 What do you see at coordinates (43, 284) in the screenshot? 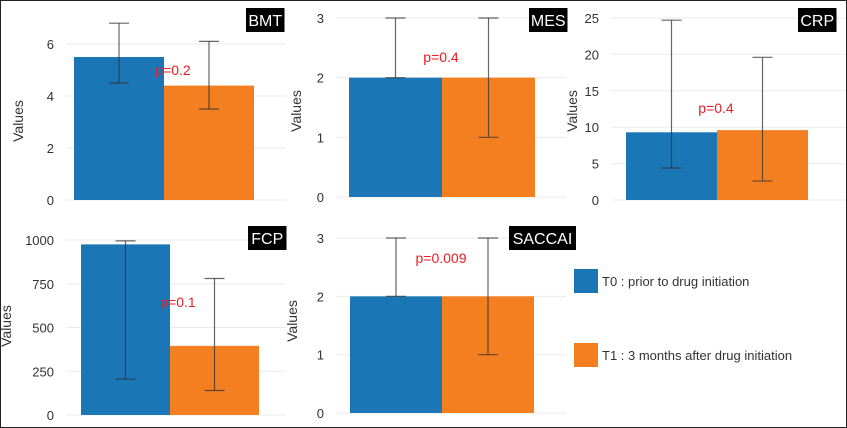
I see `y-tick-label: 750` at bounding box center [43, 284].